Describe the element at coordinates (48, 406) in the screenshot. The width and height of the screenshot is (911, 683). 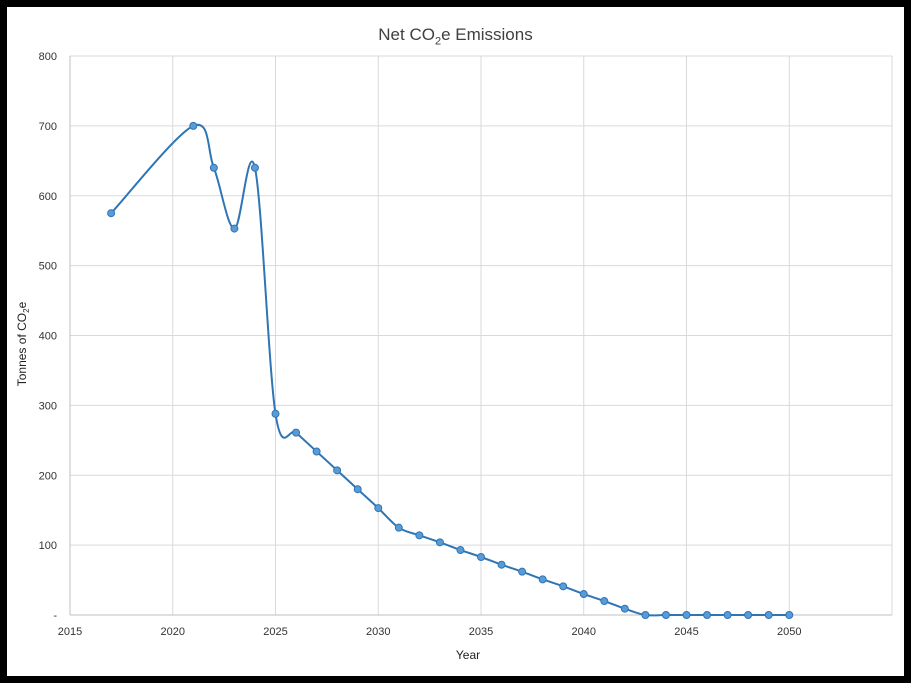
I see `y-tick-label: 300` at that location.